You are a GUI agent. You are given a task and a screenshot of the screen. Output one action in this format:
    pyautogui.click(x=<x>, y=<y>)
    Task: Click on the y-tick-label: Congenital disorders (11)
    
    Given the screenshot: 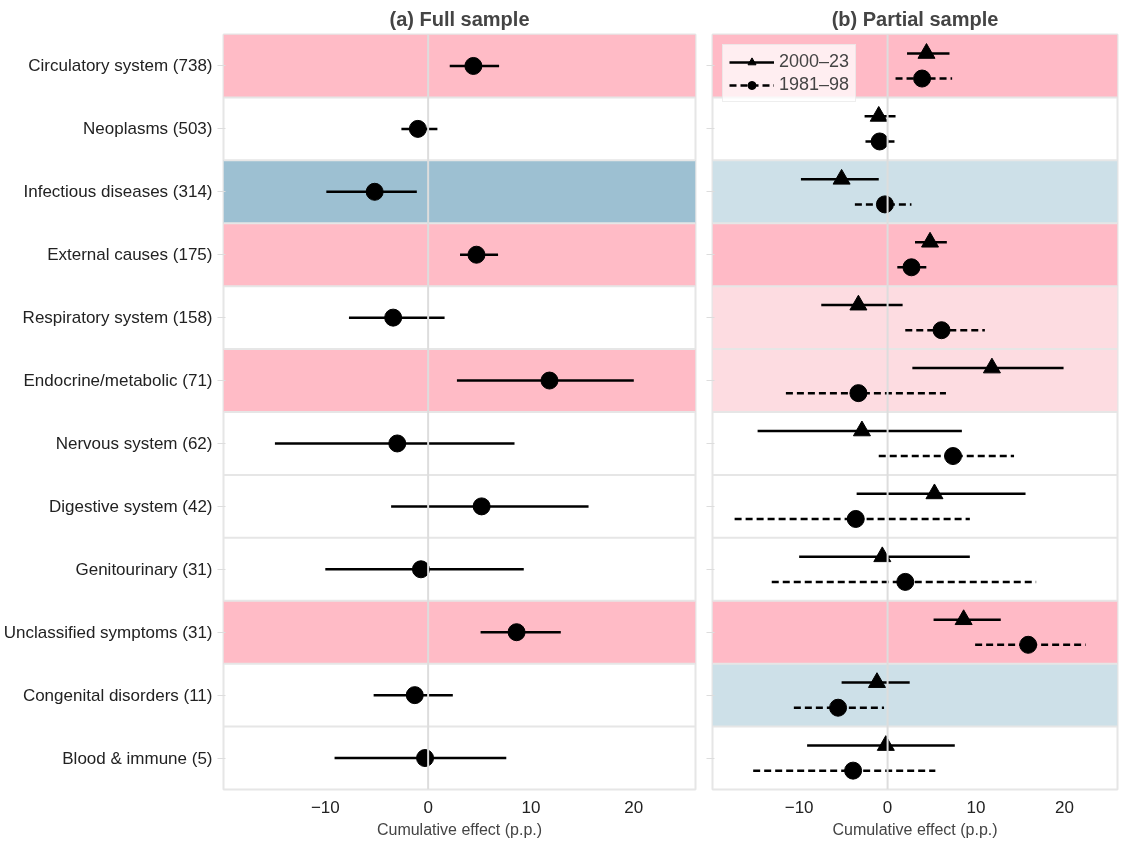 What is the action you would take?
    pyautogui.click(x=117, y=695)
    